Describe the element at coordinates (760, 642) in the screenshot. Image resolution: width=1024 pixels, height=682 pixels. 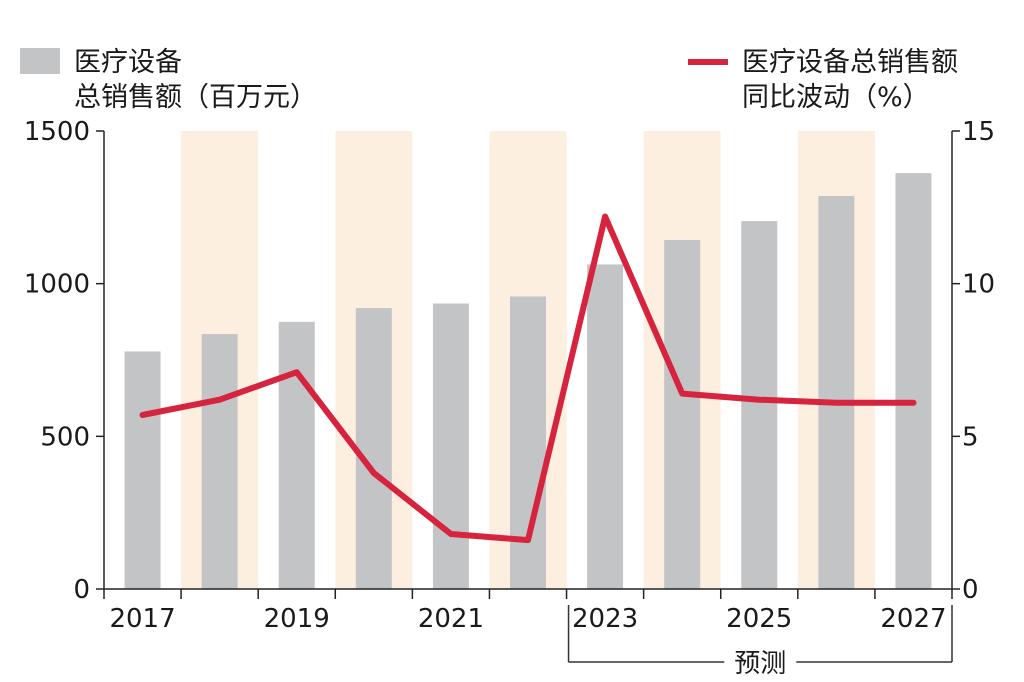
I see `forecast-bracket: 预测` at that location.